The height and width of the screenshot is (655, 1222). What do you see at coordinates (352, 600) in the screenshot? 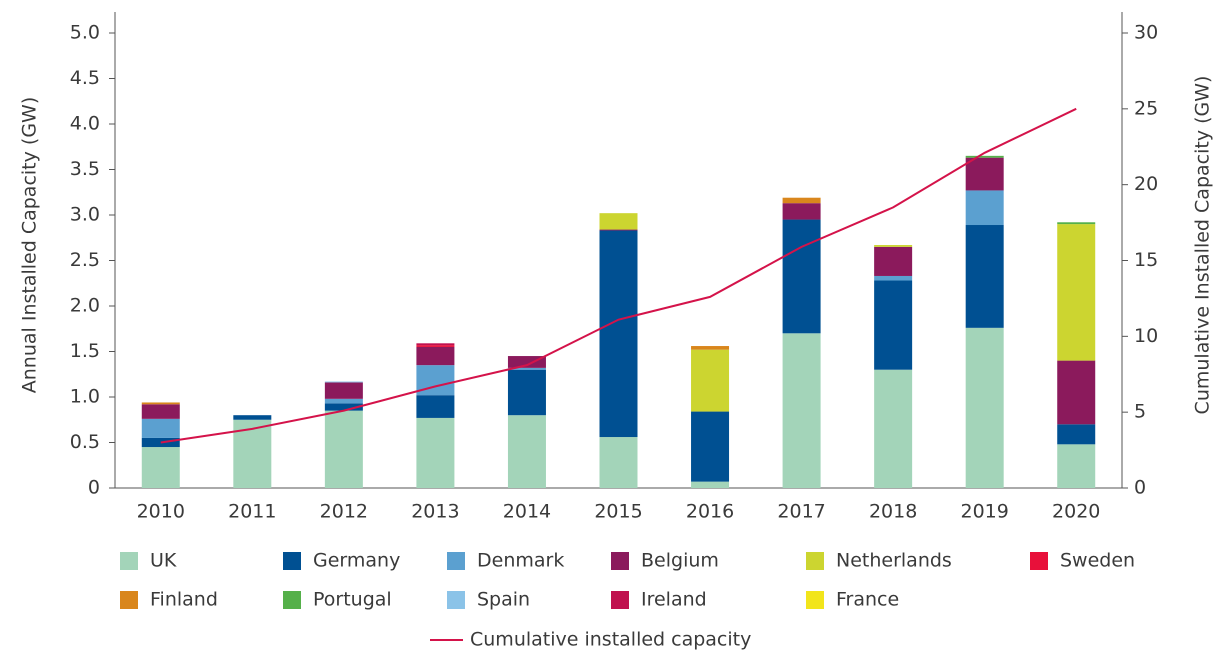
I see `legend-label: Portugal` at bounding box center [352, 600].